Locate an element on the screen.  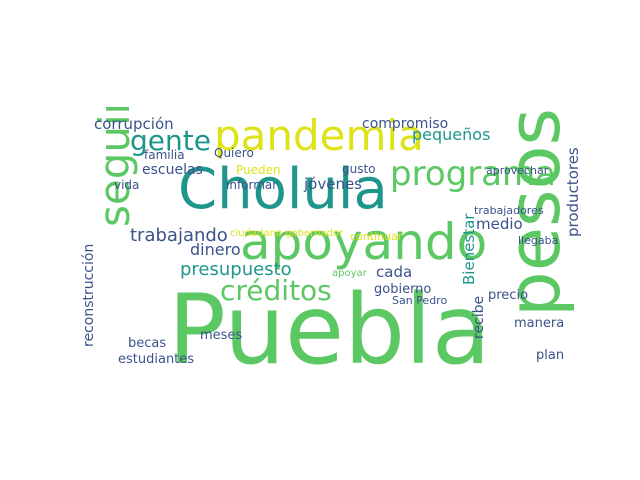
word: Bienestar is located at coordinates (469, 249).